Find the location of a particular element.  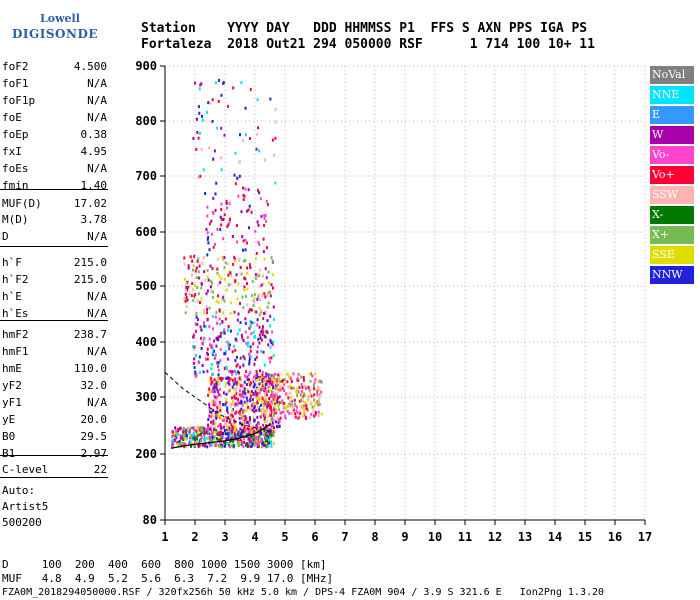

param-separator is located at coordinates (54, 320).